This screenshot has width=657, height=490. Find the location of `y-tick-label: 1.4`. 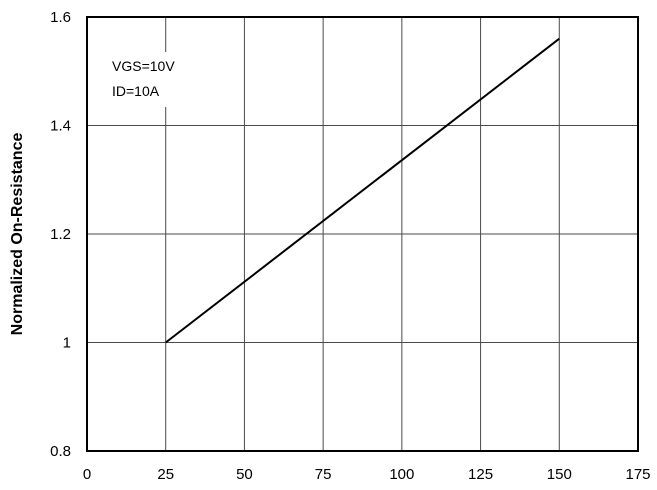

y-tick-label: 1.4 is located at coordinates (60, 126).